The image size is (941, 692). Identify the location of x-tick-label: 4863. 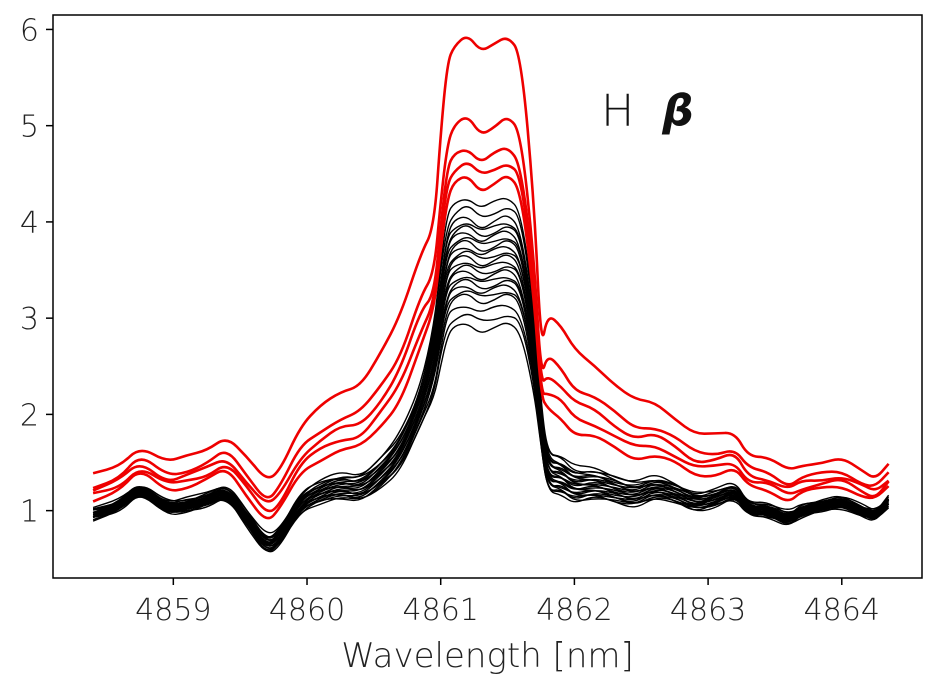
(708, 610).